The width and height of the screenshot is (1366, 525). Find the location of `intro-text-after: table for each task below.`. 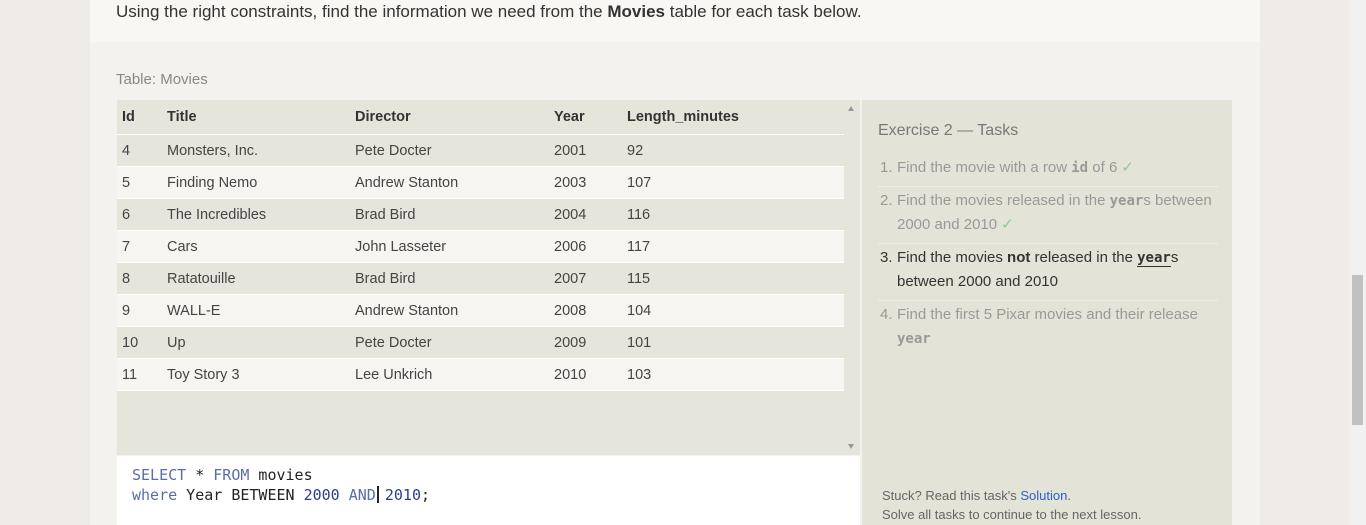

intro-text-after: table for each task below. is located at coordinates (763, 11).